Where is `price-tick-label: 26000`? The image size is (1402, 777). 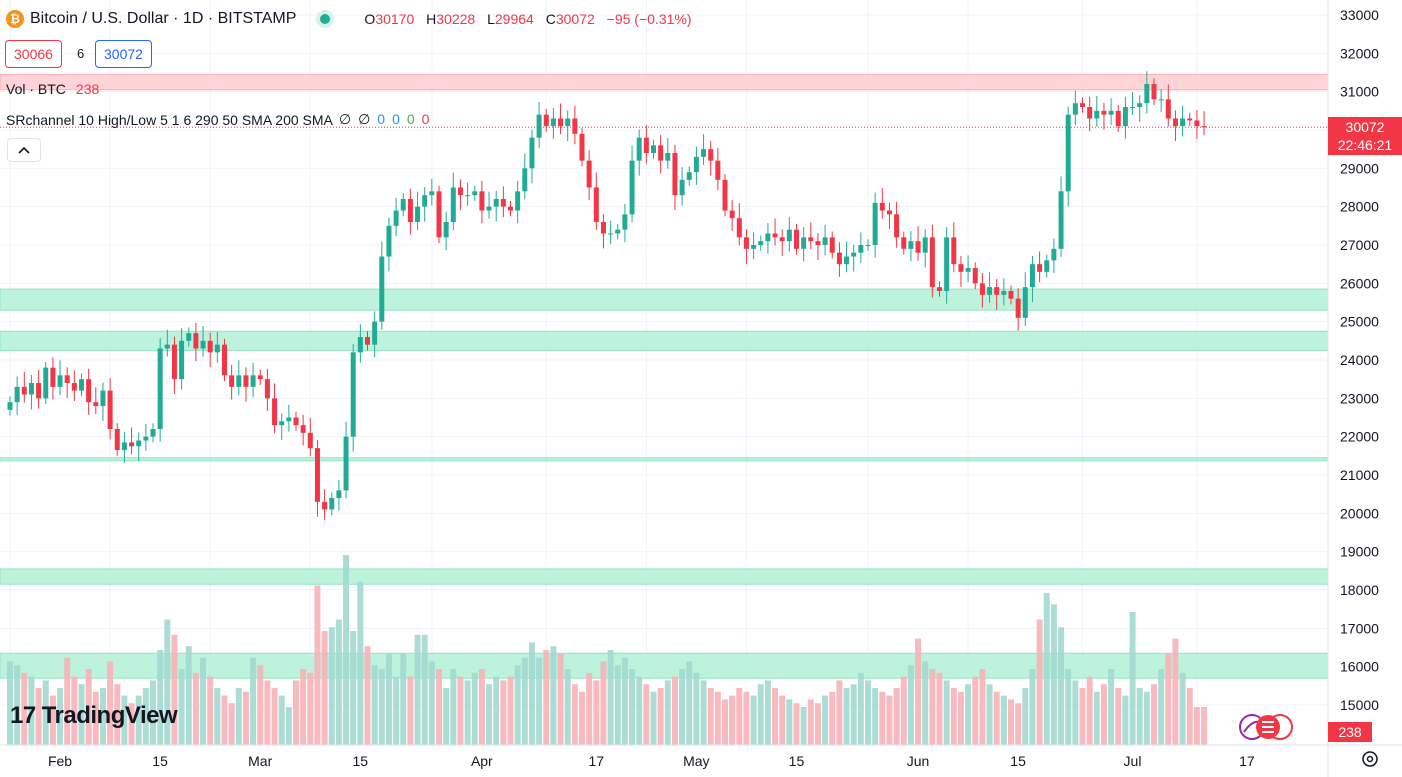 price-tick-label: 26000 is located at coordinates (1359, 283).